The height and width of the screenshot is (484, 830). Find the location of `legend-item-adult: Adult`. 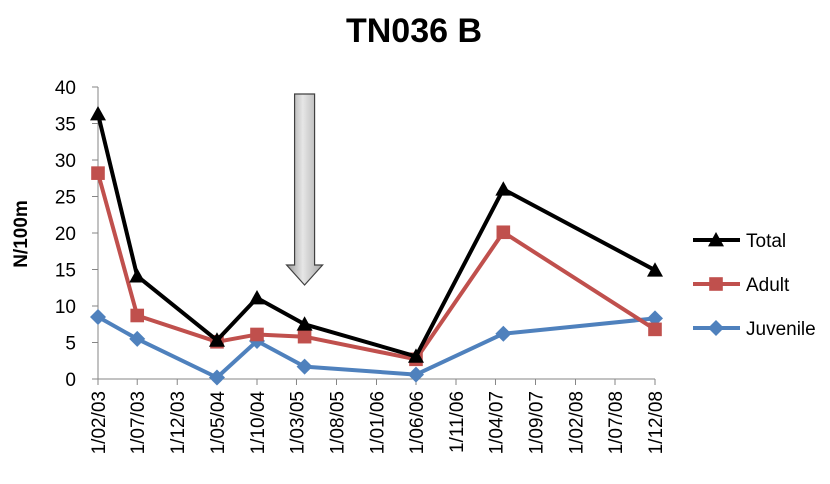

legend-item-adult: Adult is located at coordinates (741, 285).